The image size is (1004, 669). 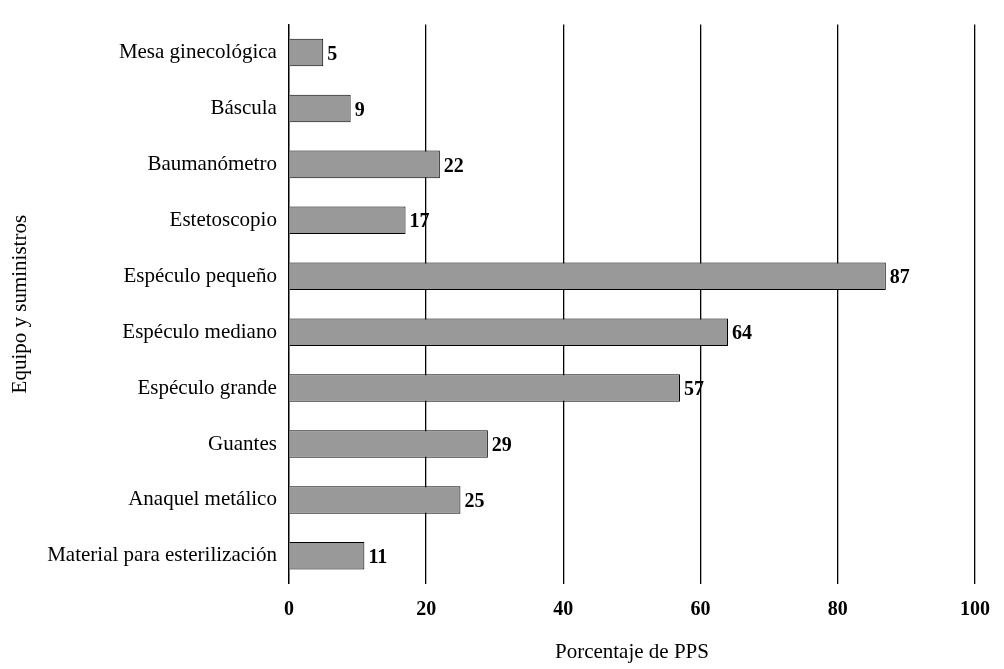 I want to click on y-tick-label: Mesa ginecológica, so click(x=198, y=51).